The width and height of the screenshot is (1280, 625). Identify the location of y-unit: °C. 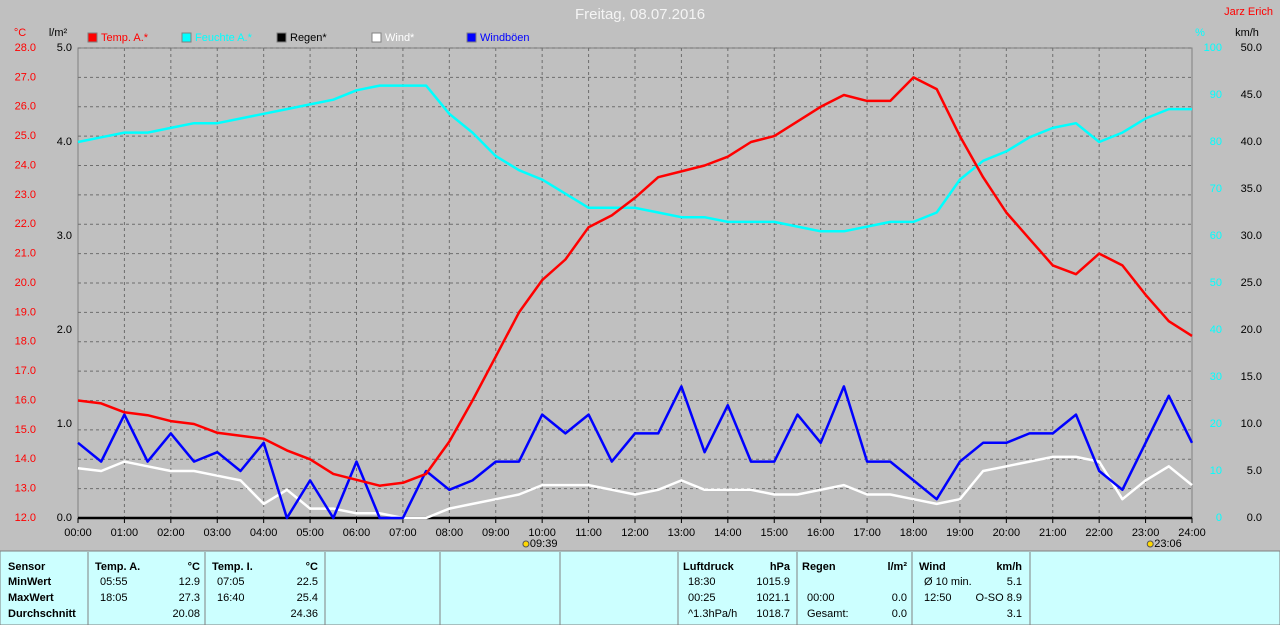
(20, 33).